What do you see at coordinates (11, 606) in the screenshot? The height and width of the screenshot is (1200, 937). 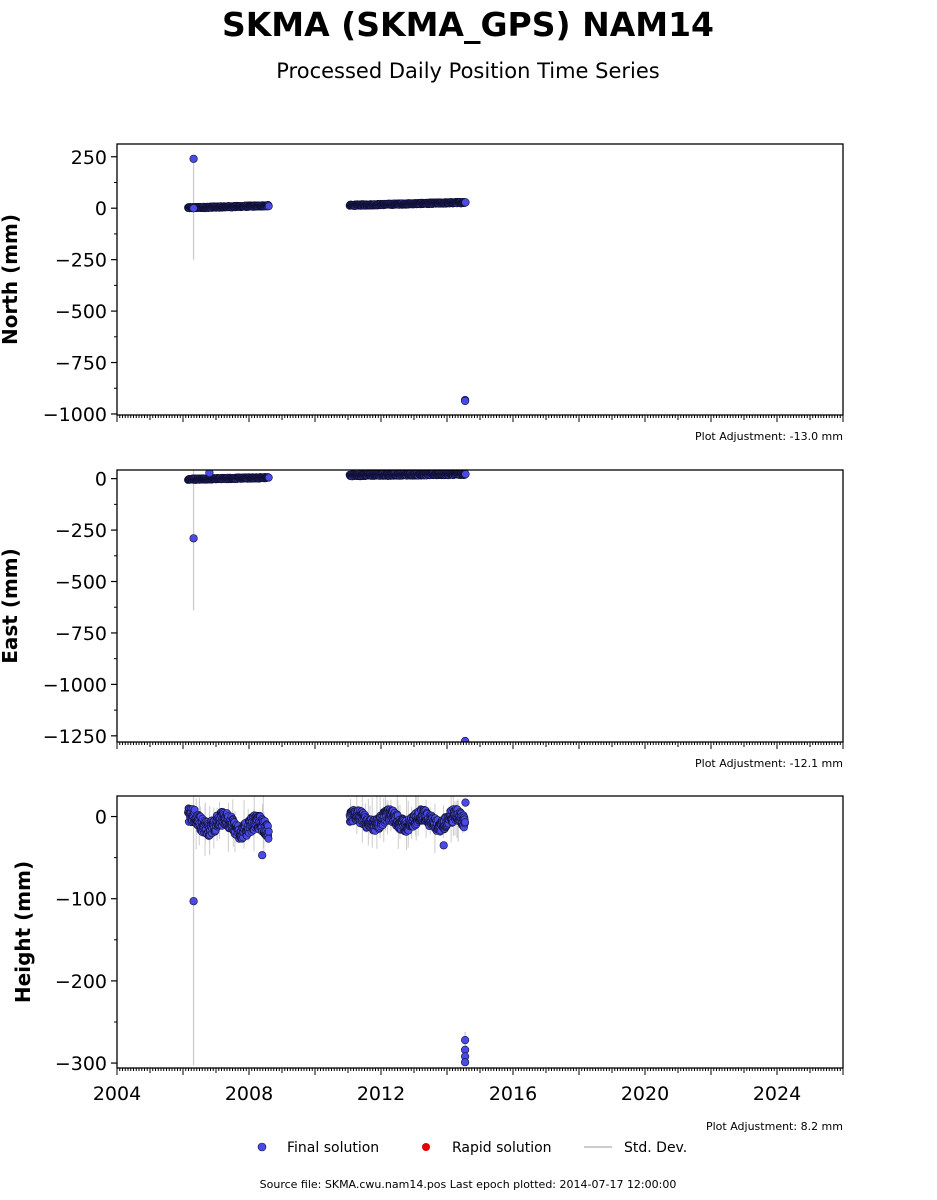 I see `y-axis-label-east: East (mm)` at bounding box center [11, 606].